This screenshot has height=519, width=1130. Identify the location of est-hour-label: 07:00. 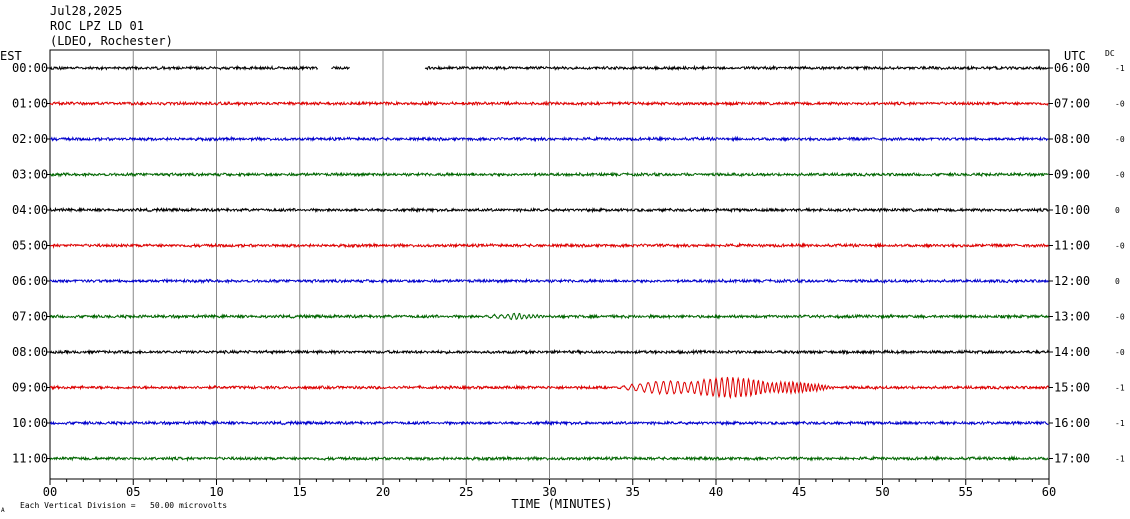
(30, 317).